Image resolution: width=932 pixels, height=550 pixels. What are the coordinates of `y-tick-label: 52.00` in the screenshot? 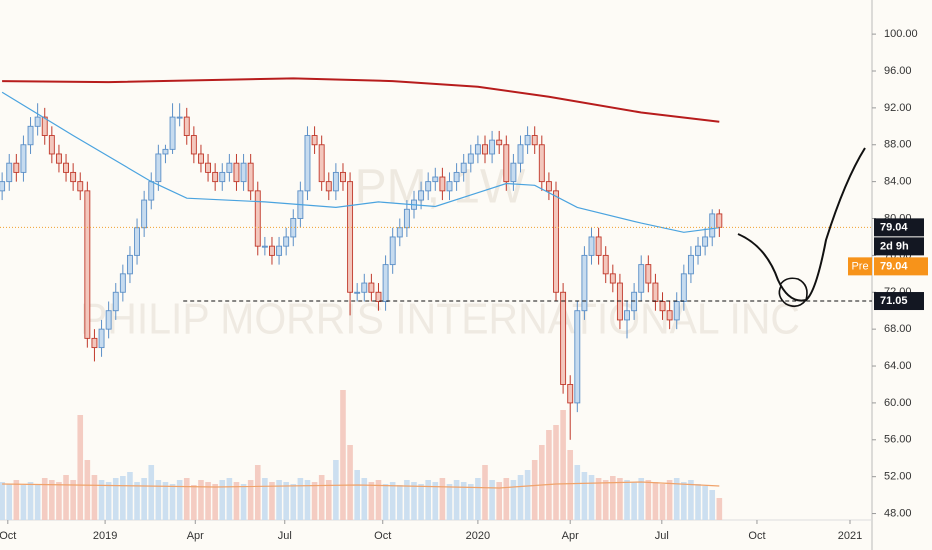 It's located at (898, 477).